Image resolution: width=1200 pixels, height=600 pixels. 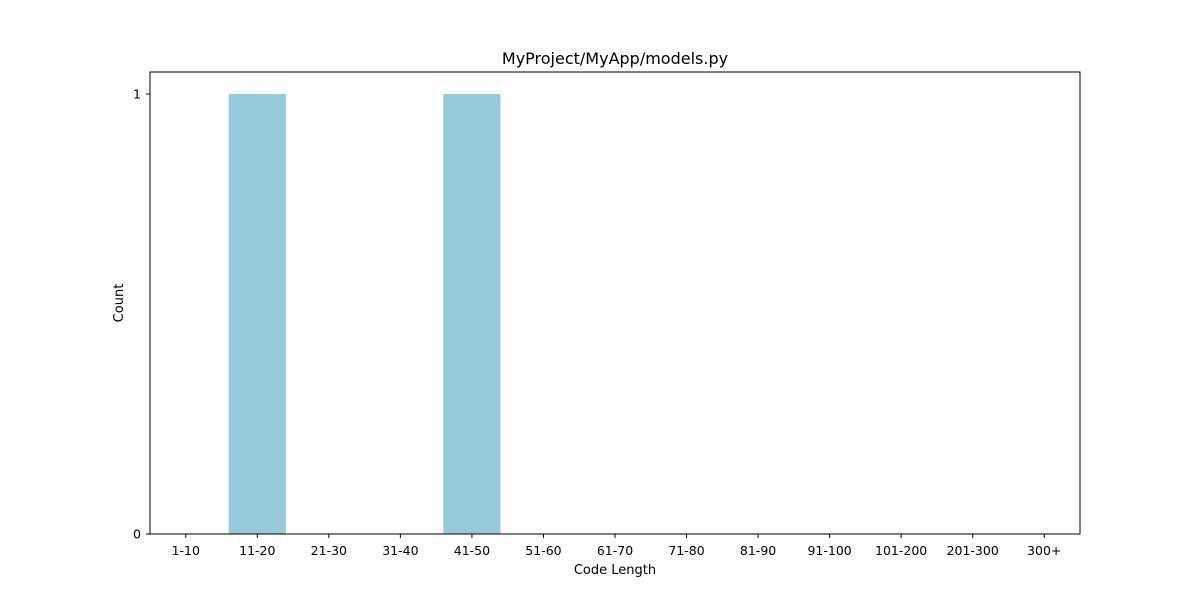 I want to click on x-tick-label: 51-60, so click(x=543, y=550).